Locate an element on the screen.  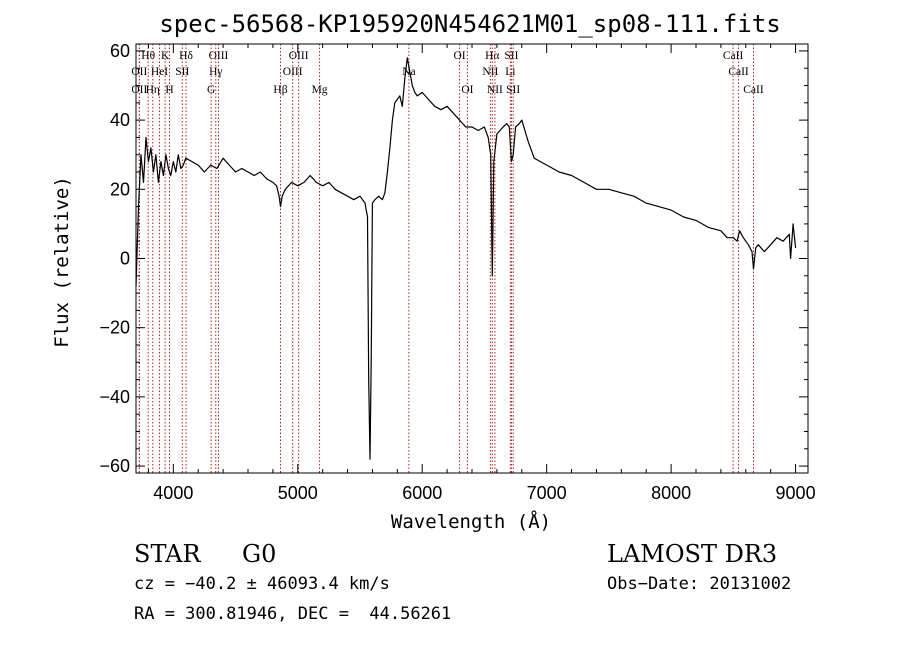
y-tick-label: 40 is located at coordinates (120, 120).